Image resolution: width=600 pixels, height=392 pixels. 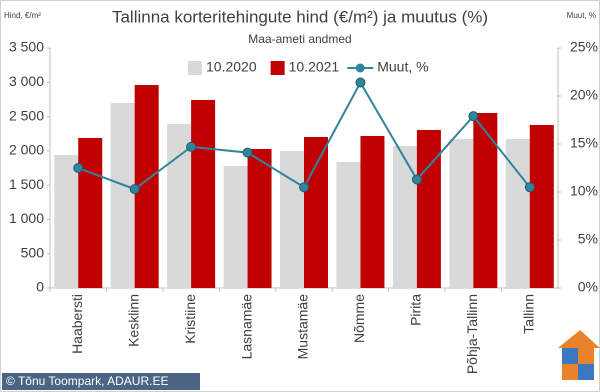 I want to click on x-tick-label: Haabersti, so click(x=77, y=324).